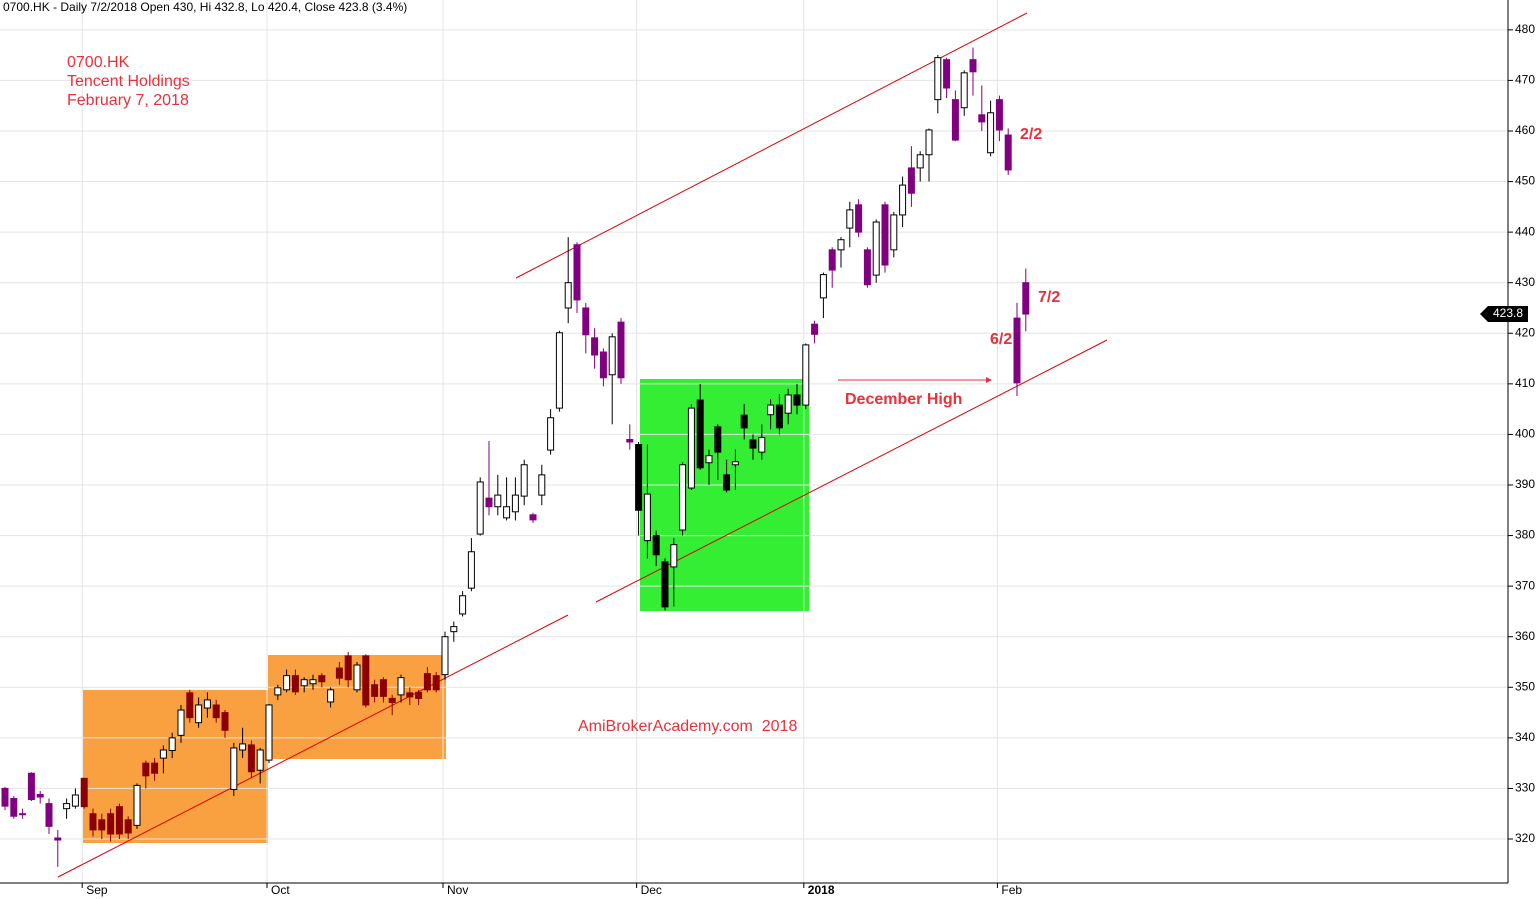  I want to click on x-tick-label: 2018, so click(821, 890).